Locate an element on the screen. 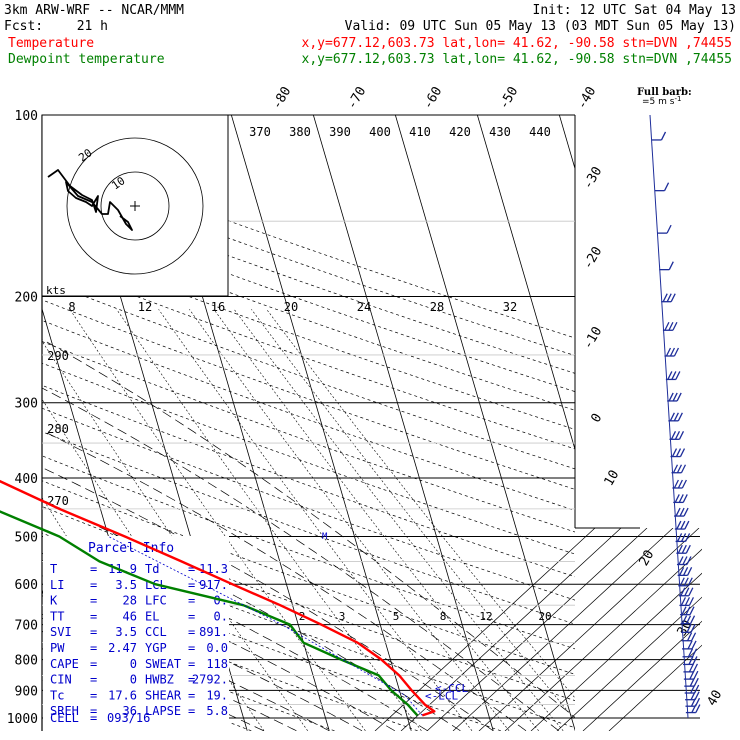  parcel-label: SVI is located at coordinates (61, 632).